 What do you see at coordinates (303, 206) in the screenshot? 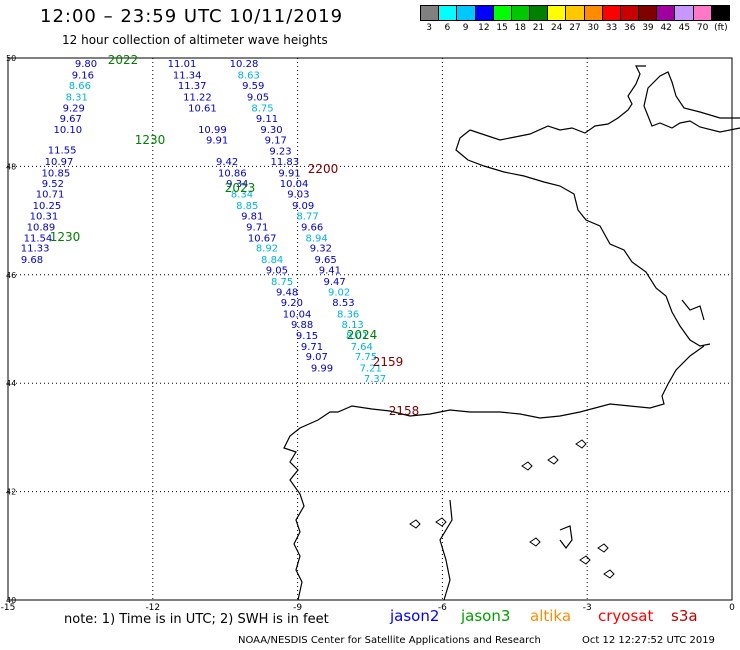
I see `track-jason2-value: 9.09` at bounding box center [303, 206].